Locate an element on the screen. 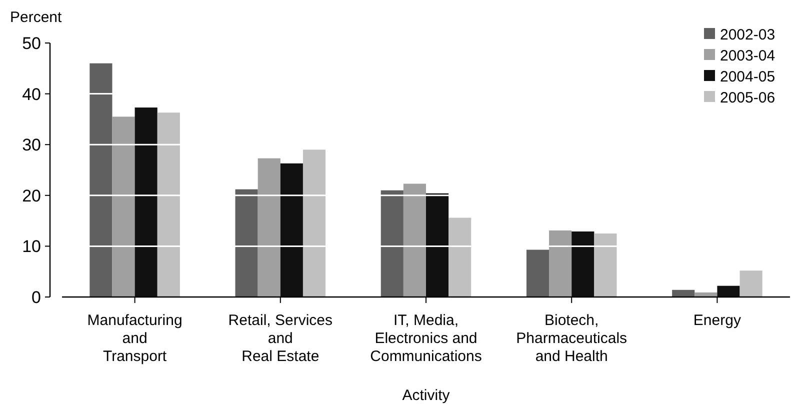 The width and height of the screenshot is (791, 408). x-axis-title: Activity is located at coordinates (426, 395).